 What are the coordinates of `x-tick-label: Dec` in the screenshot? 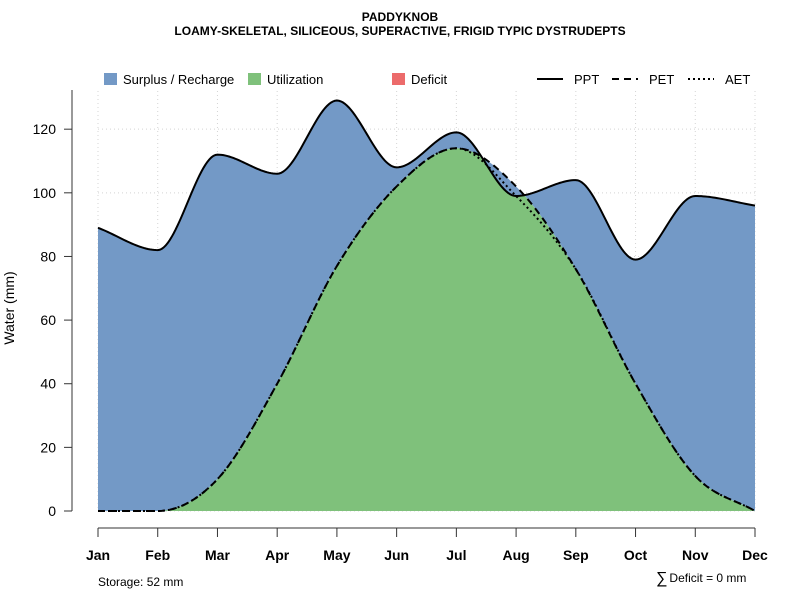 It's located at (755, 555).